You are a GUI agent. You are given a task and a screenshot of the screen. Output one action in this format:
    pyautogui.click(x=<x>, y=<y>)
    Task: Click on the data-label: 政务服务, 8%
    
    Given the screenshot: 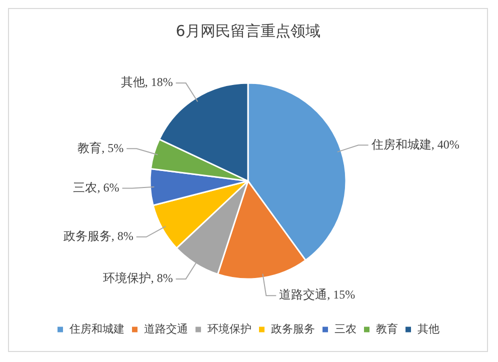 What is the action you would take?
    pyautogui.click(x=98, y=236)
    